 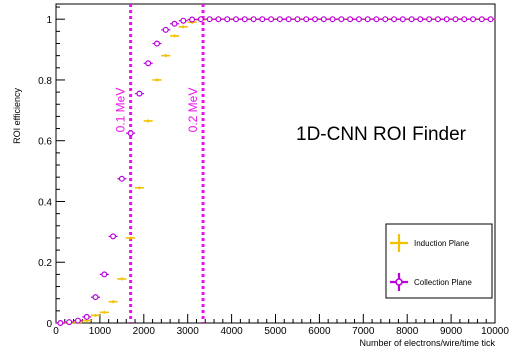 I want to click on x-tick-label: 8000, so click(x=407, y=331).